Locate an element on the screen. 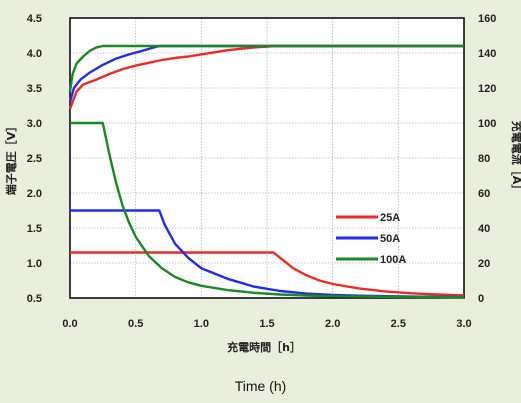 This screenshot has width=521, height=403. y-right-tick-label: 60 is located at coordinates (484, 194).